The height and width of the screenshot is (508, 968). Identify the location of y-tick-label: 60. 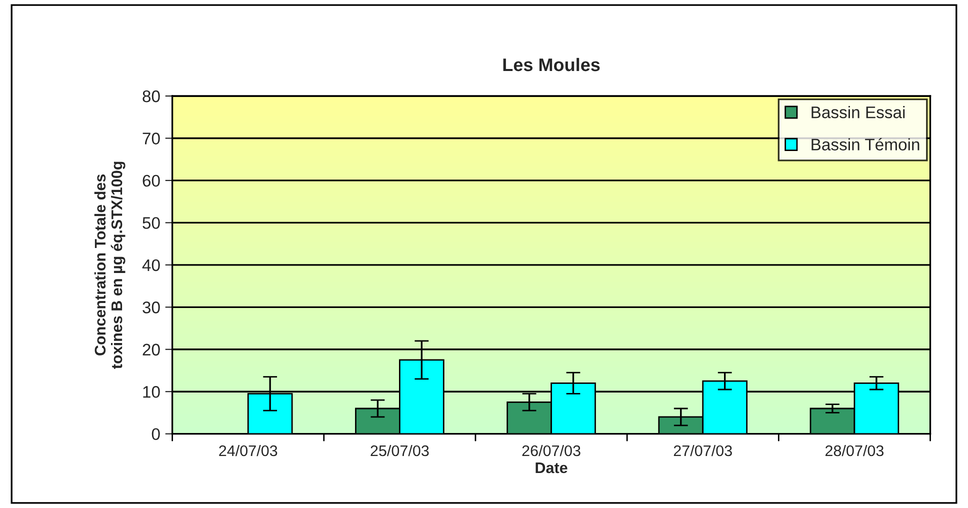
(151, 180).